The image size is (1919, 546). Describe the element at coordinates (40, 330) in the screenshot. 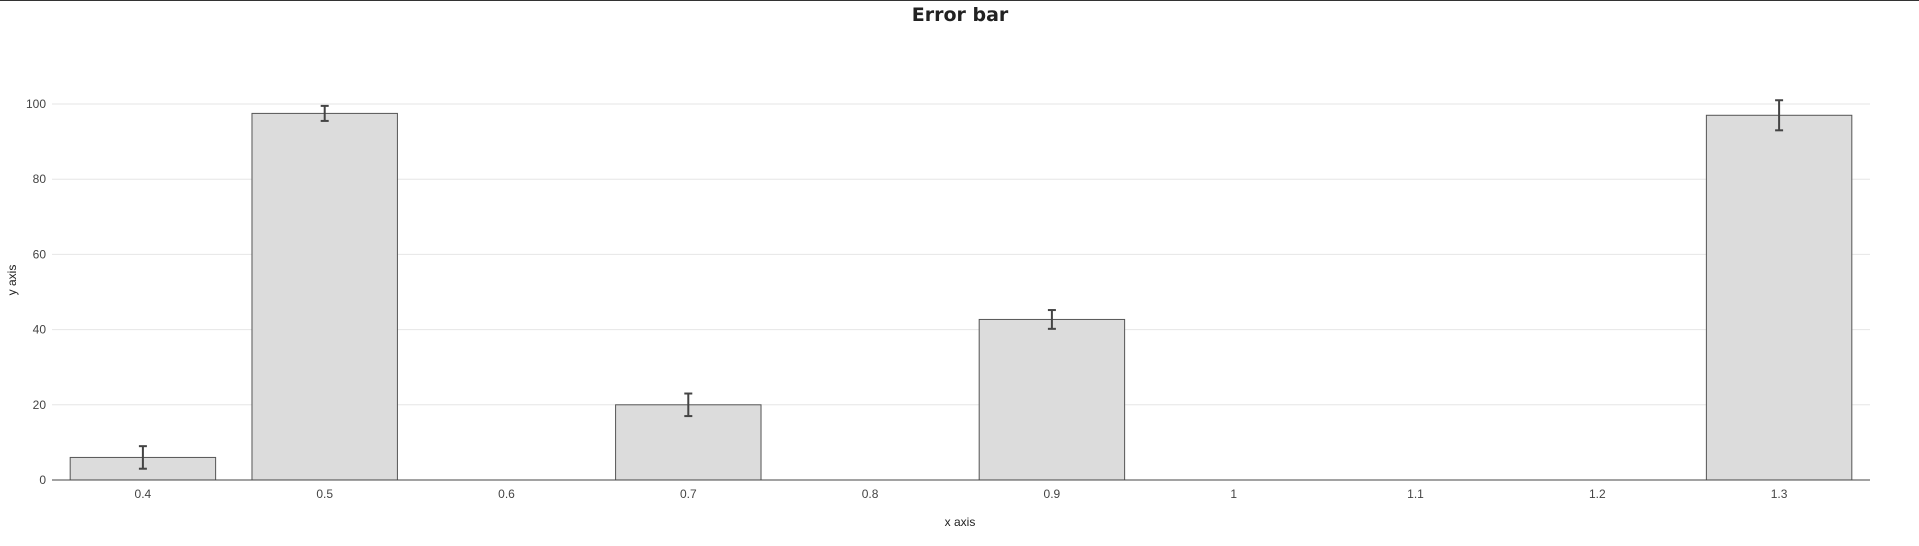

I see `y-tick-label: 40` at that location.